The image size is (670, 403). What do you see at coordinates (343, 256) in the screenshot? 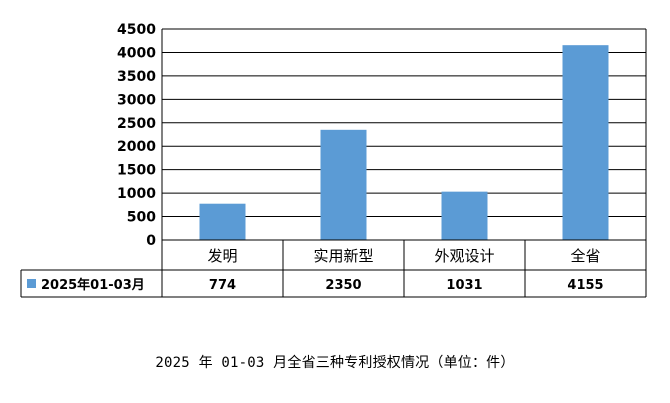
I see `category-label: 实用新型` at bounding box center [343, 256].